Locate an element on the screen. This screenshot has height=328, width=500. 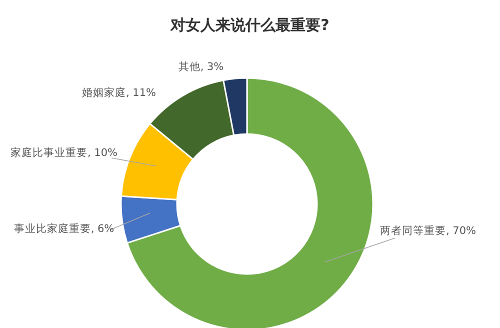
slice-label: 事业比家庭重要, 6% is located at coordinates (64, 228).